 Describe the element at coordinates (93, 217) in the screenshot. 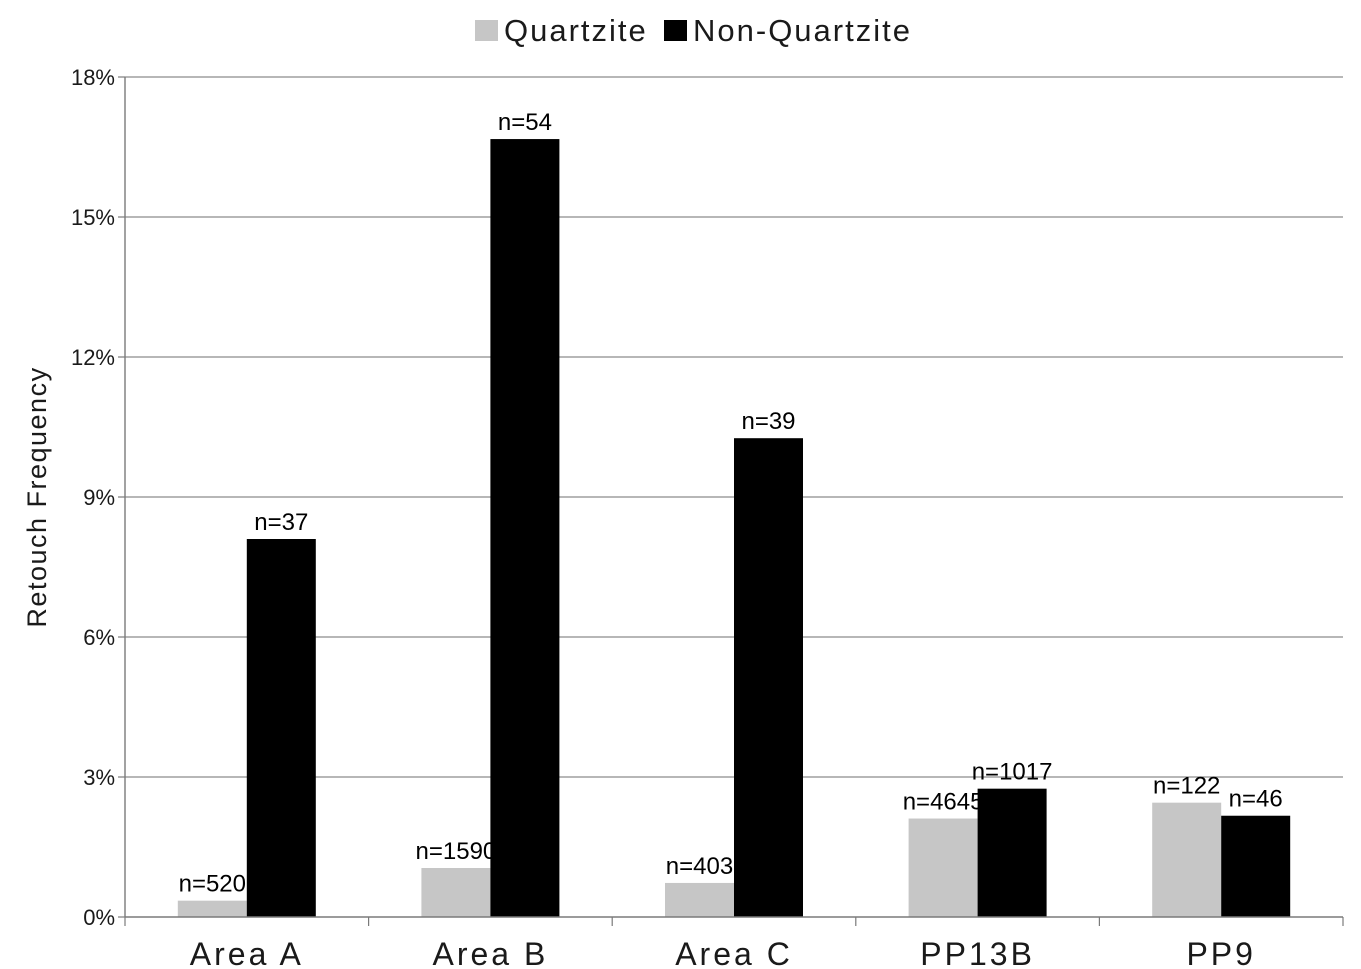

I see `y-tick-label: 15%` at that location.